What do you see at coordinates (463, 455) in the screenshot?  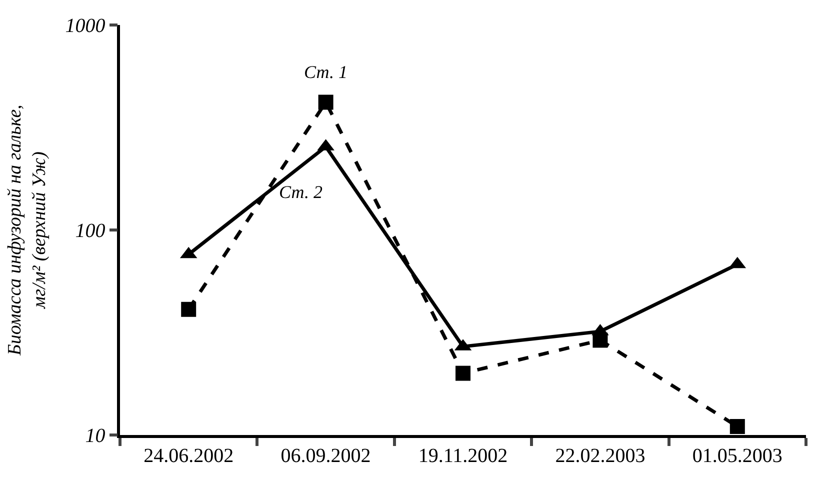 I see `x-tick-label: 19.11.2002` at bounding box center [463, 455].